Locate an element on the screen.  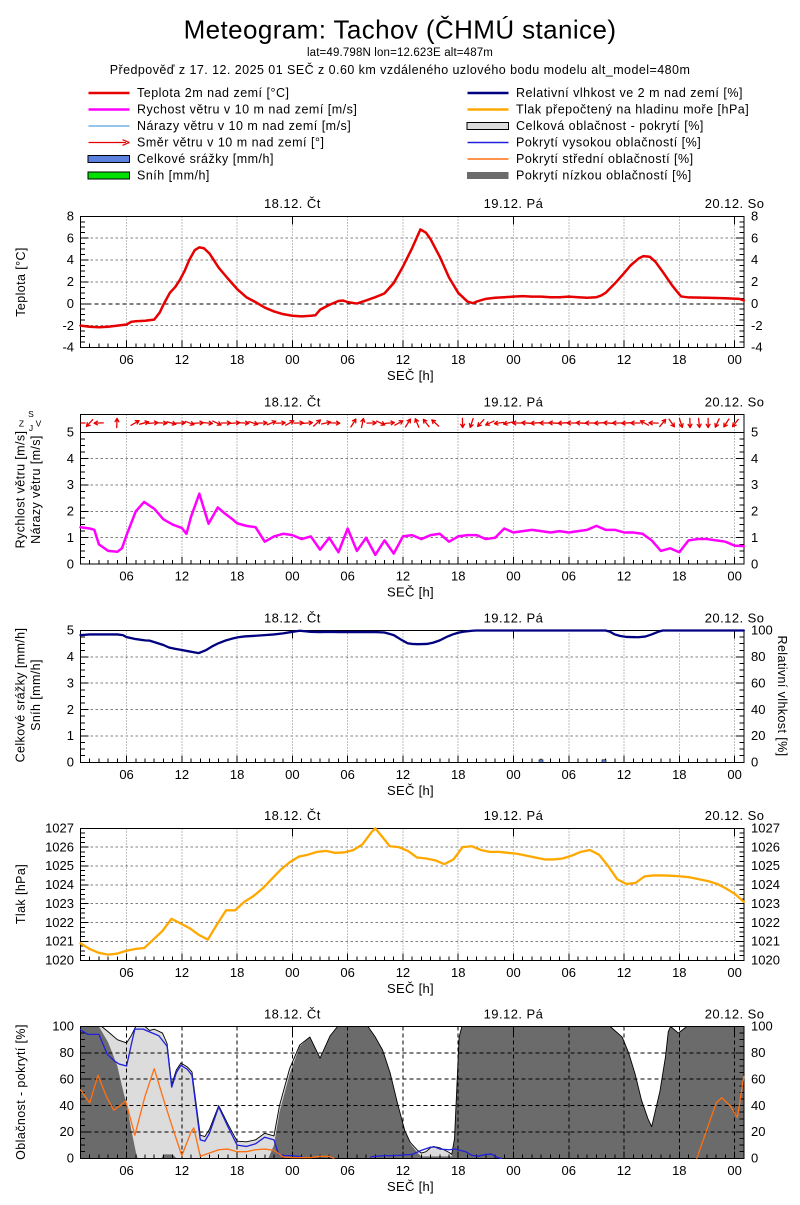
svg-text: Směr větru v 10 m nad zemí [°] is located at coordinates (230, 143).